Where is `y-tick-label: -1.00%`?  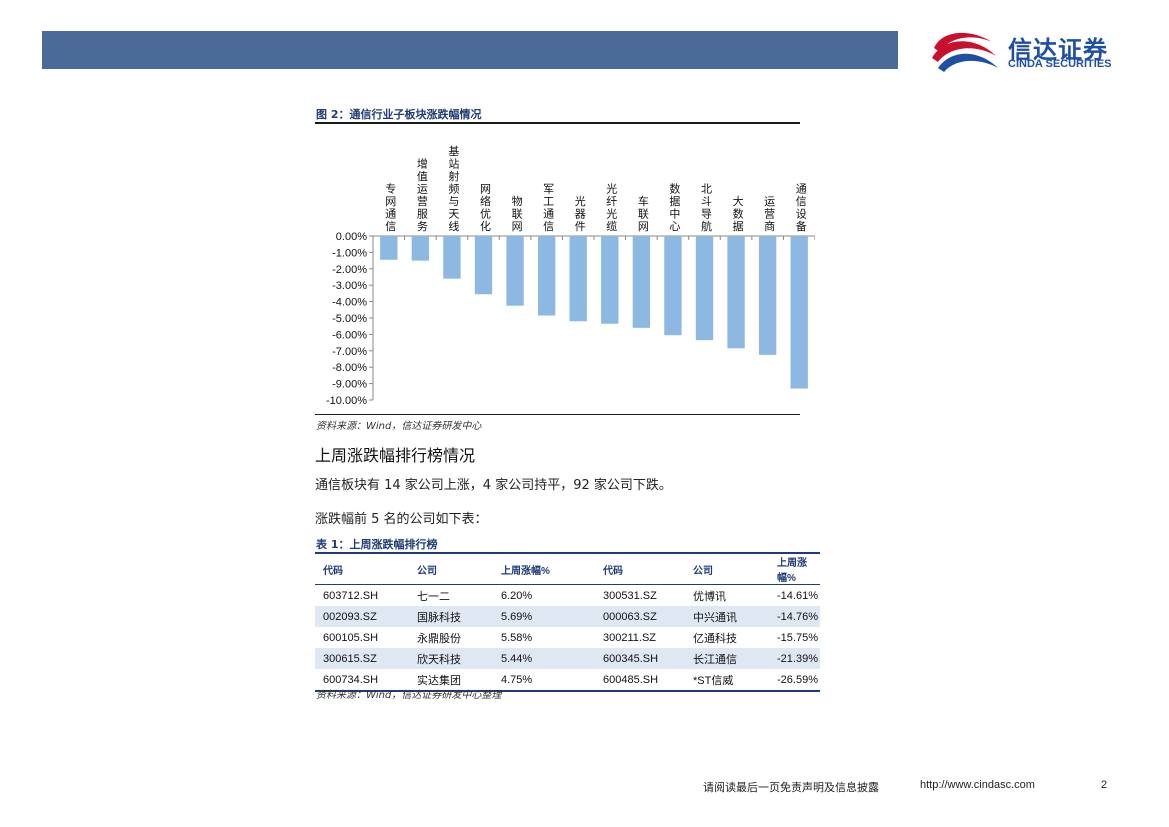
y-tick-label: -1.00% is located at coordinates (349, 253).